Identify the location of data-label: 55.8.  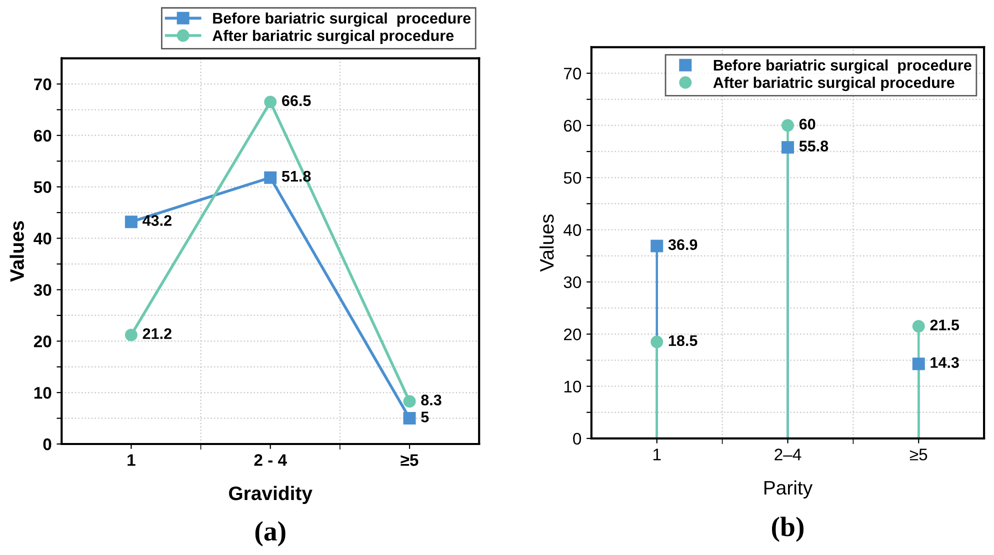
(813, 146).